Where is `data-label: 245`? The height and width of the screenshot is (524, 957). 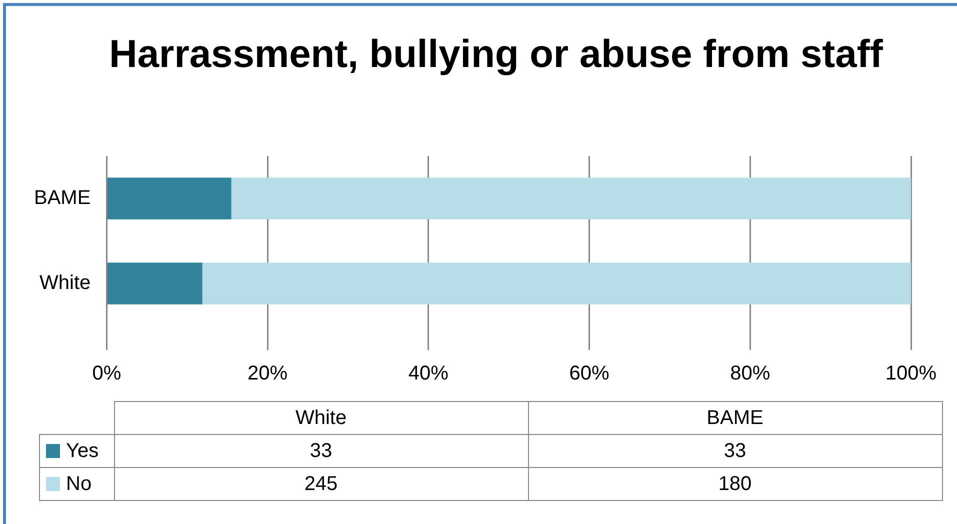 data-label: 245 is located at coordinates (321, 484).